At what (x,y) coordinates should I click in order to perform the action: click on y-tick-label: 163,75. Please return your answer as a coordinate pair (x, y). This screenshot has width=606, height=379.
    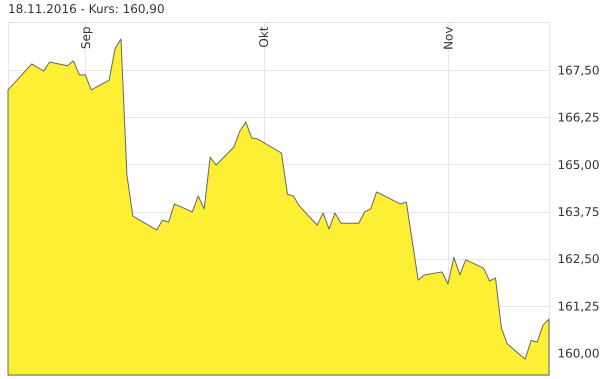
    Looking at the image, I should click on (579, 212).